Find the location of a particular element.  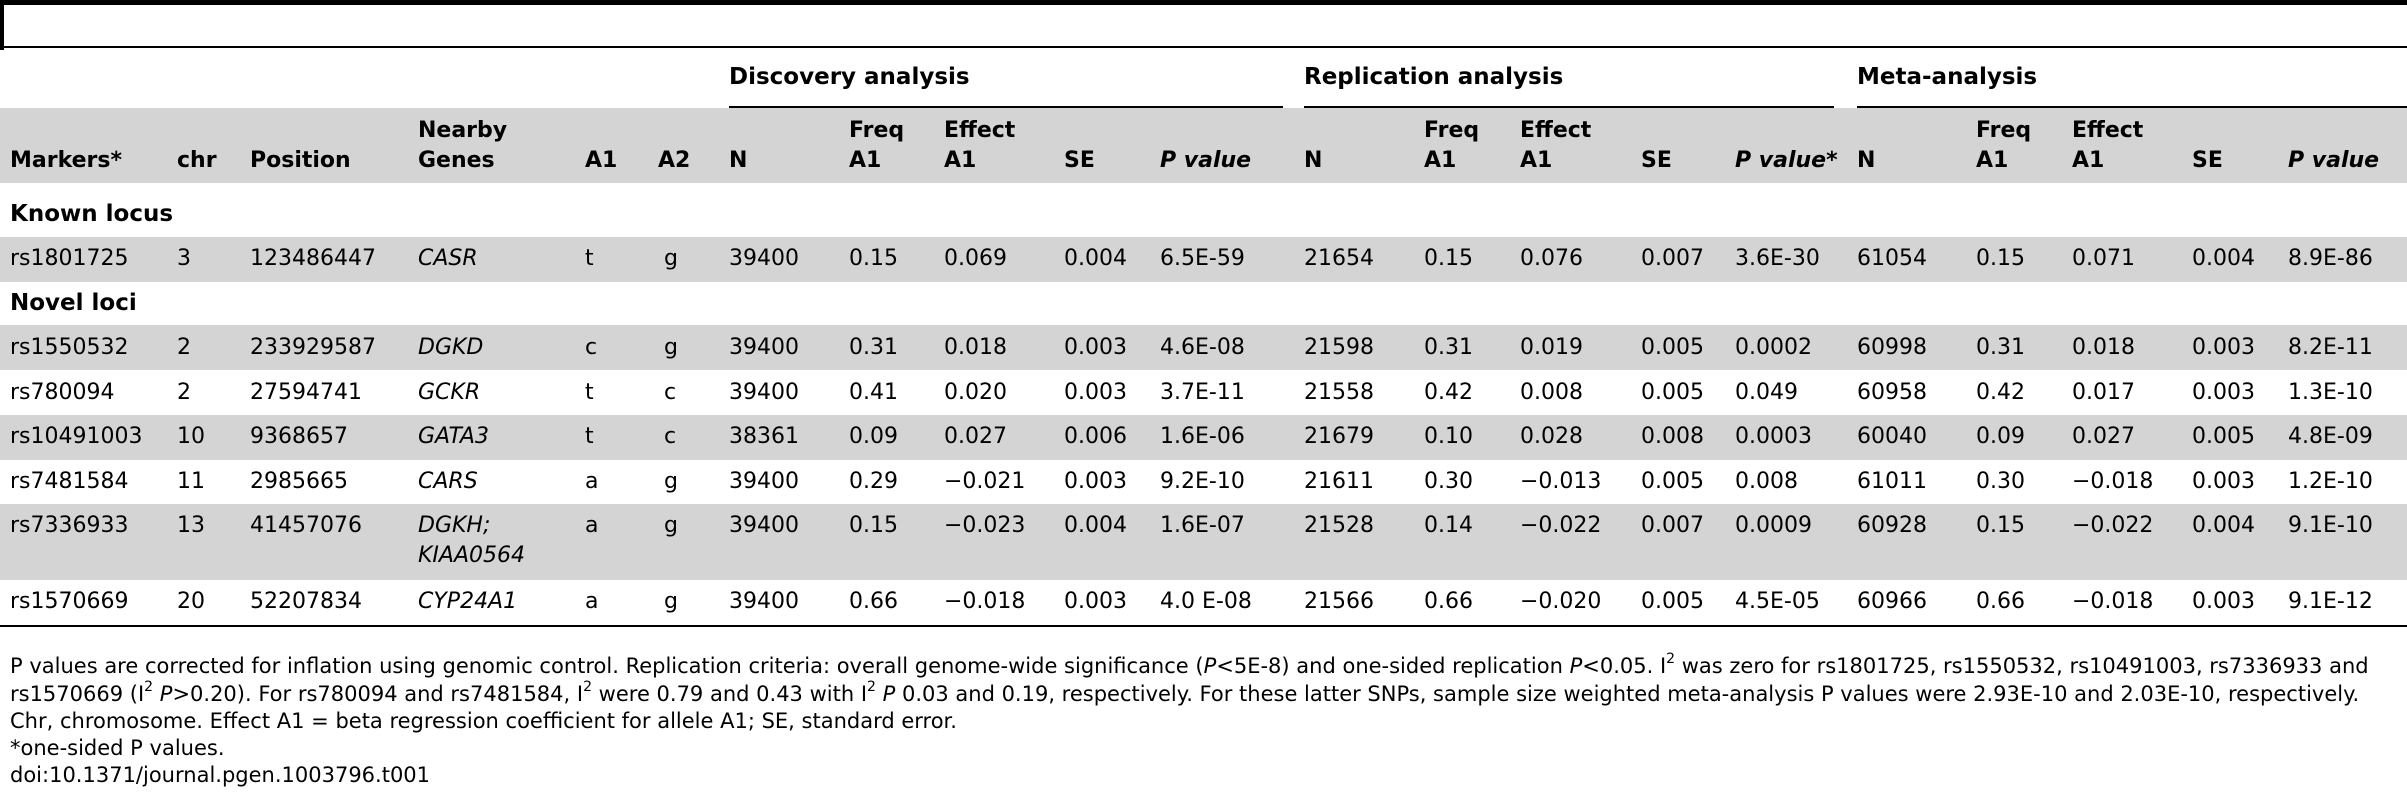

header-a1: A1 is located at coordinates (601, 160).